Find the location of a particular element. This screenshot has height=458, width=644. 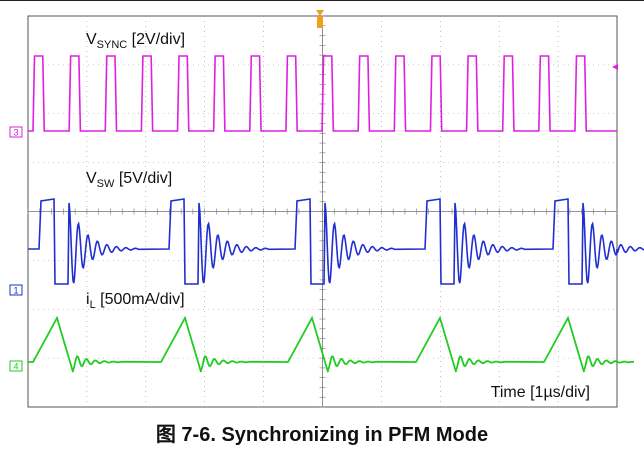

channel-marker-1: 1 is located at coordinates (16, 290).